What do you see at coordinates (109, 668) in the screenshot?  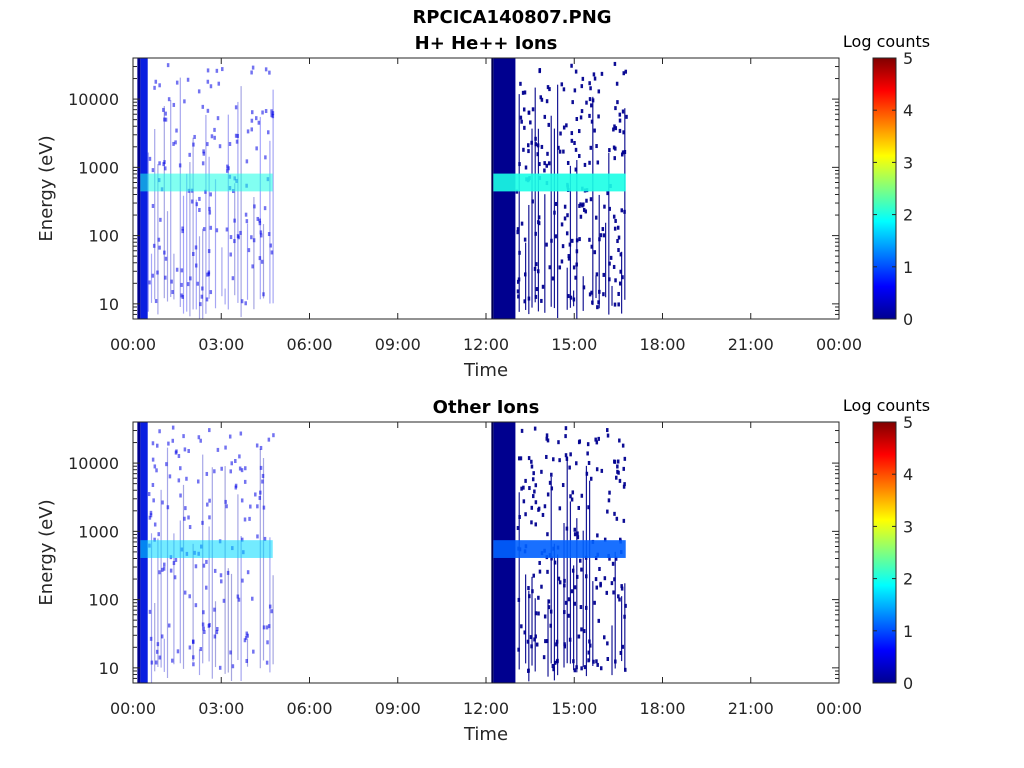 I see `y-tick-label: 10` at bounding box center [109, 668].